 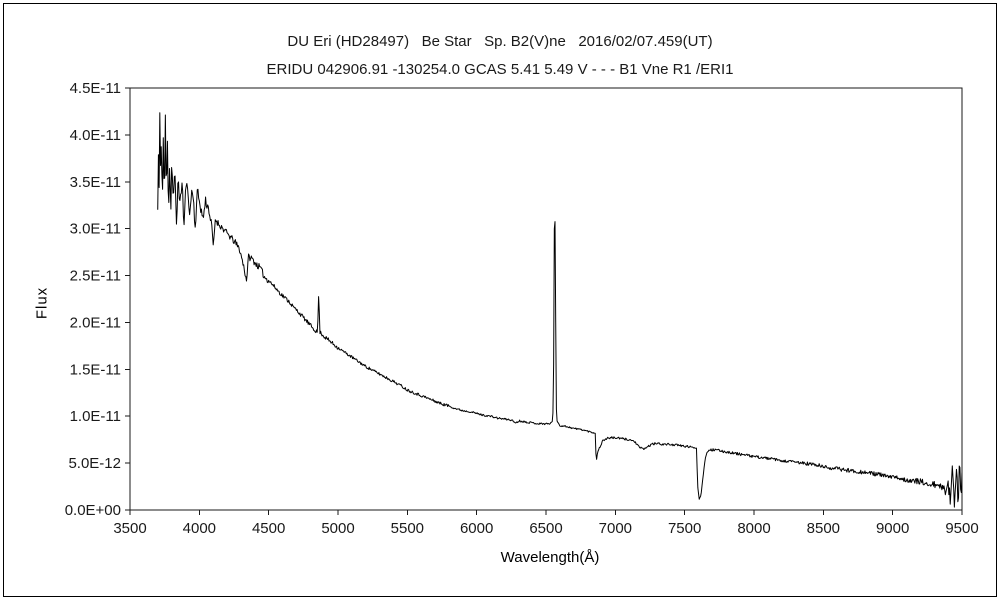 I want to click on y-tick-label: 2.5E-11, so click(x=95, y=276).